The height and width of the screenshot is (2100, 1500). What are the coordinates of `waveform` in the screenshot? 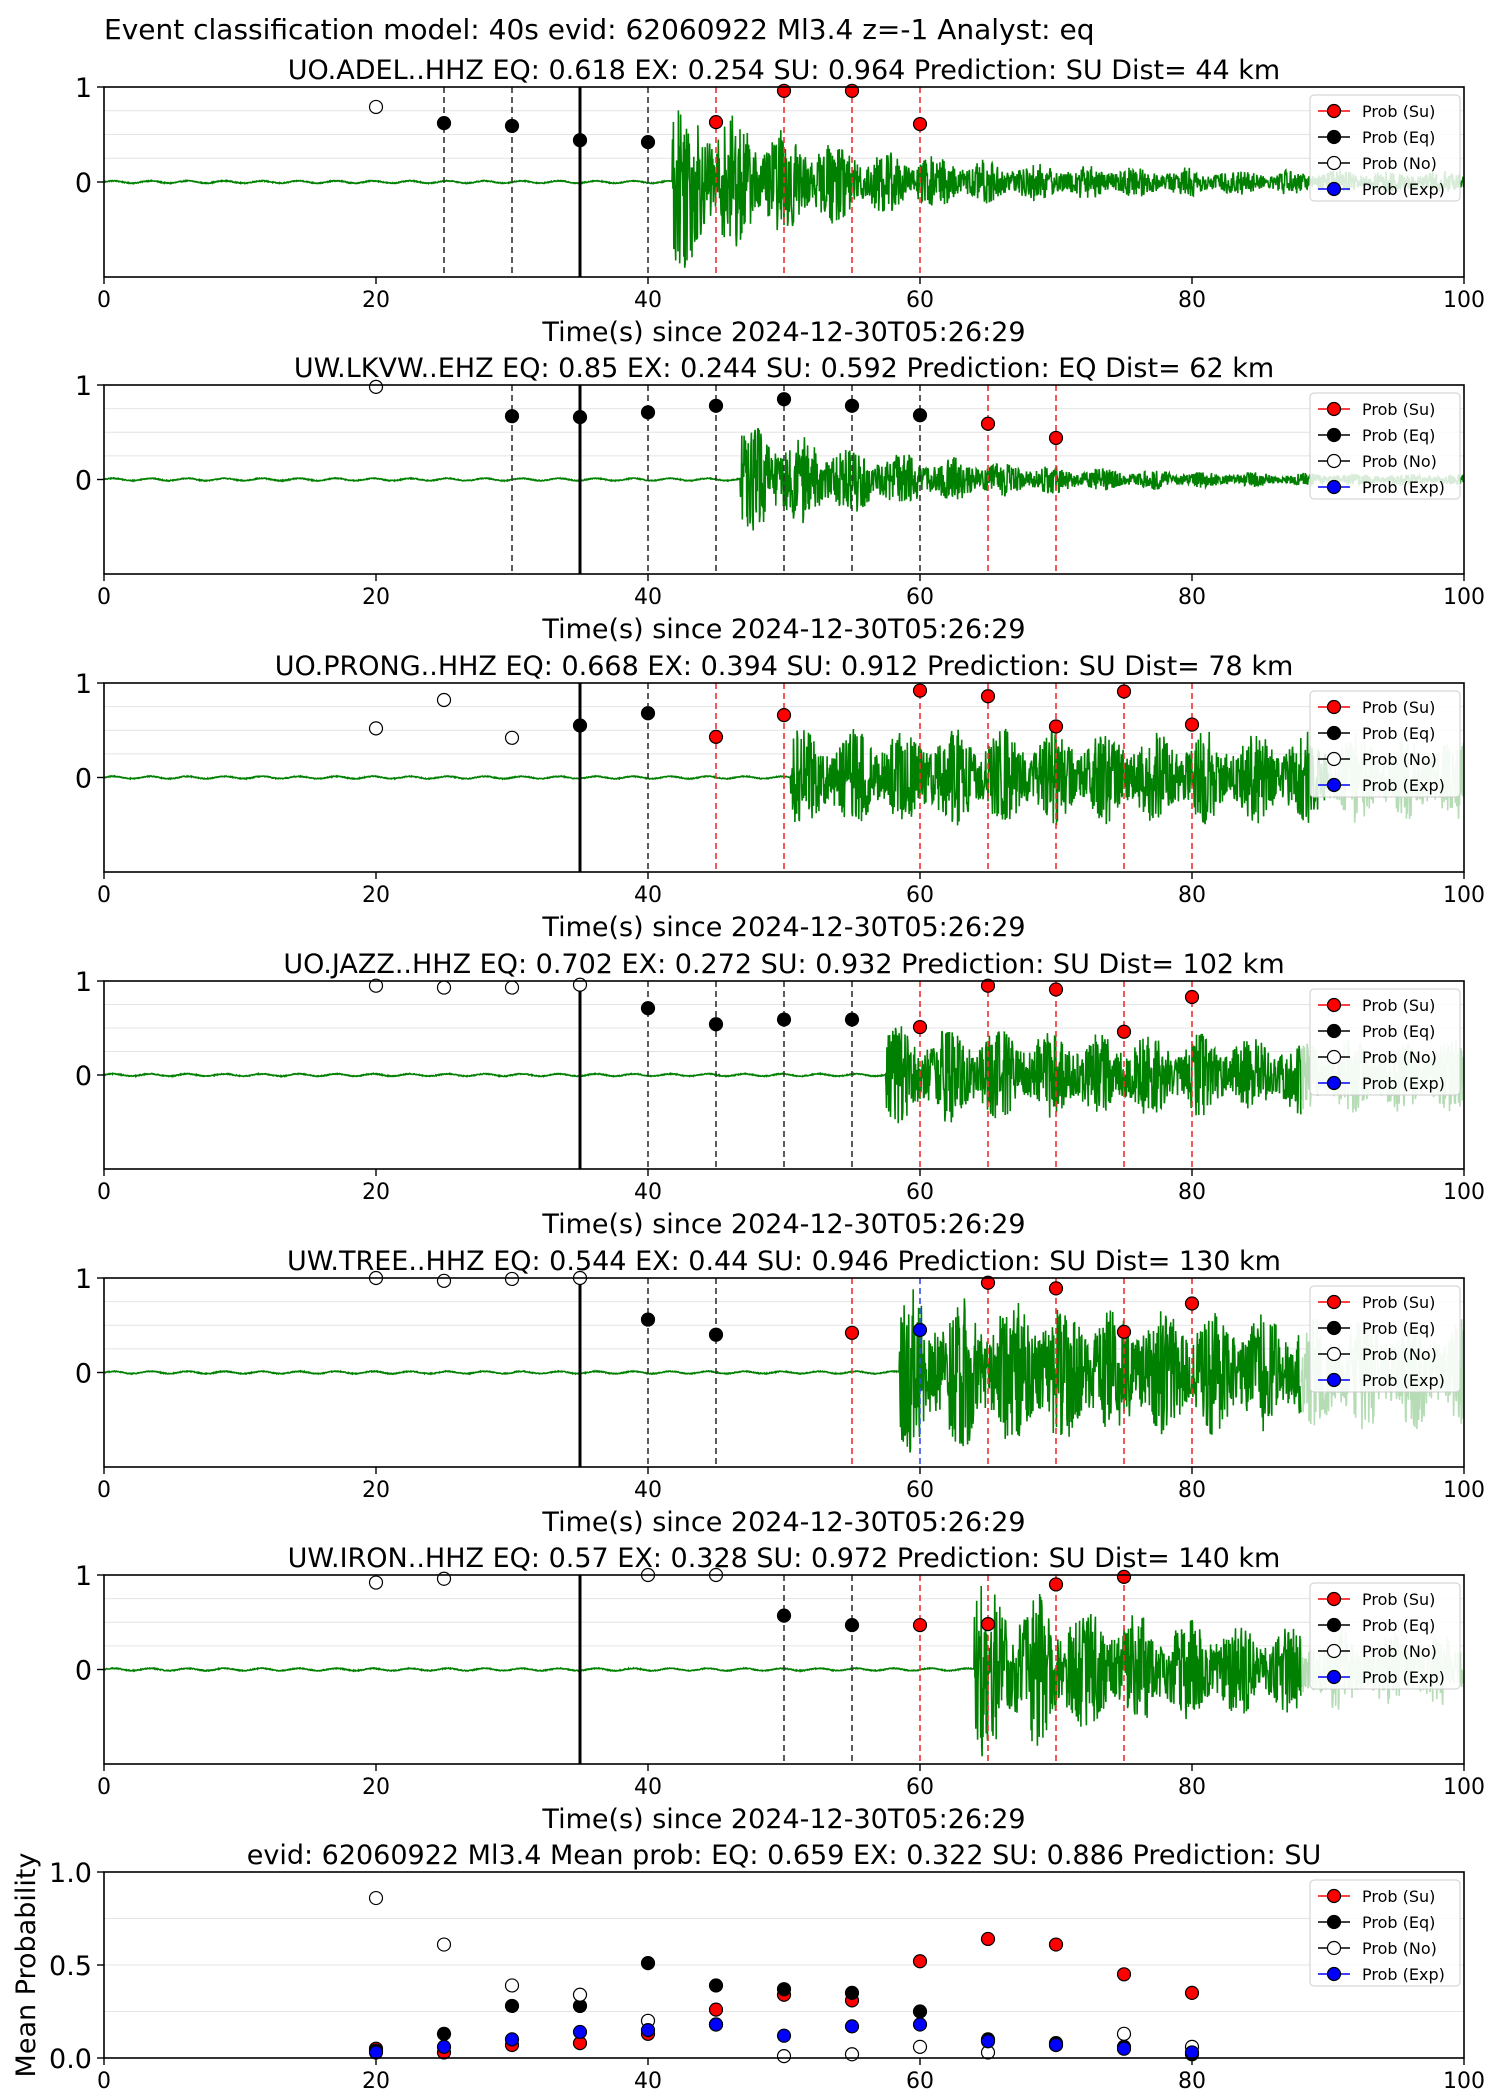 It's located at (703, 1671).